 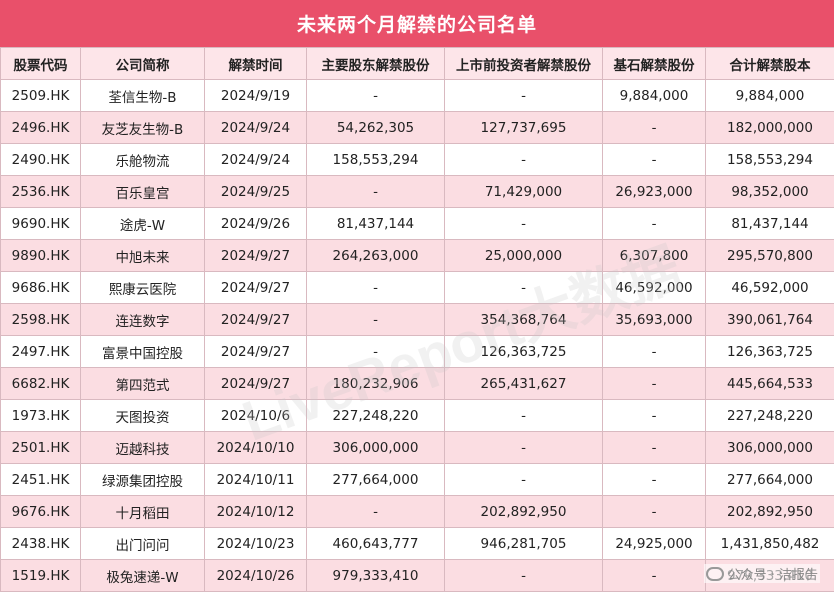 I want to click on col-header-name: 公司简称, so click(x=142, y=63).